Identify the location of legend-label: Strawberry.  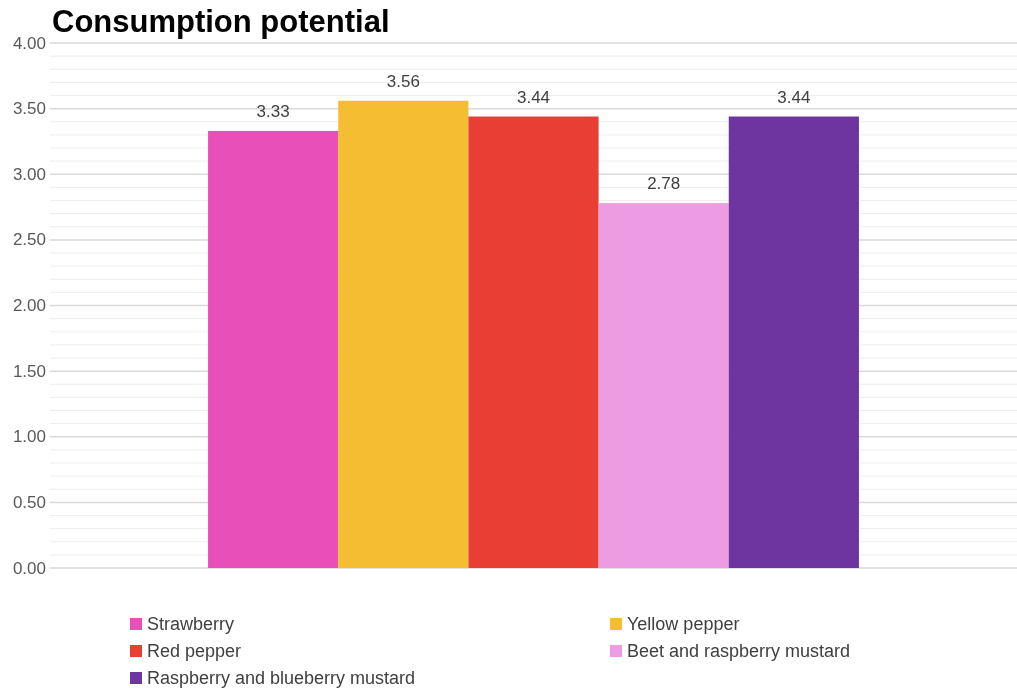
(191, 624).